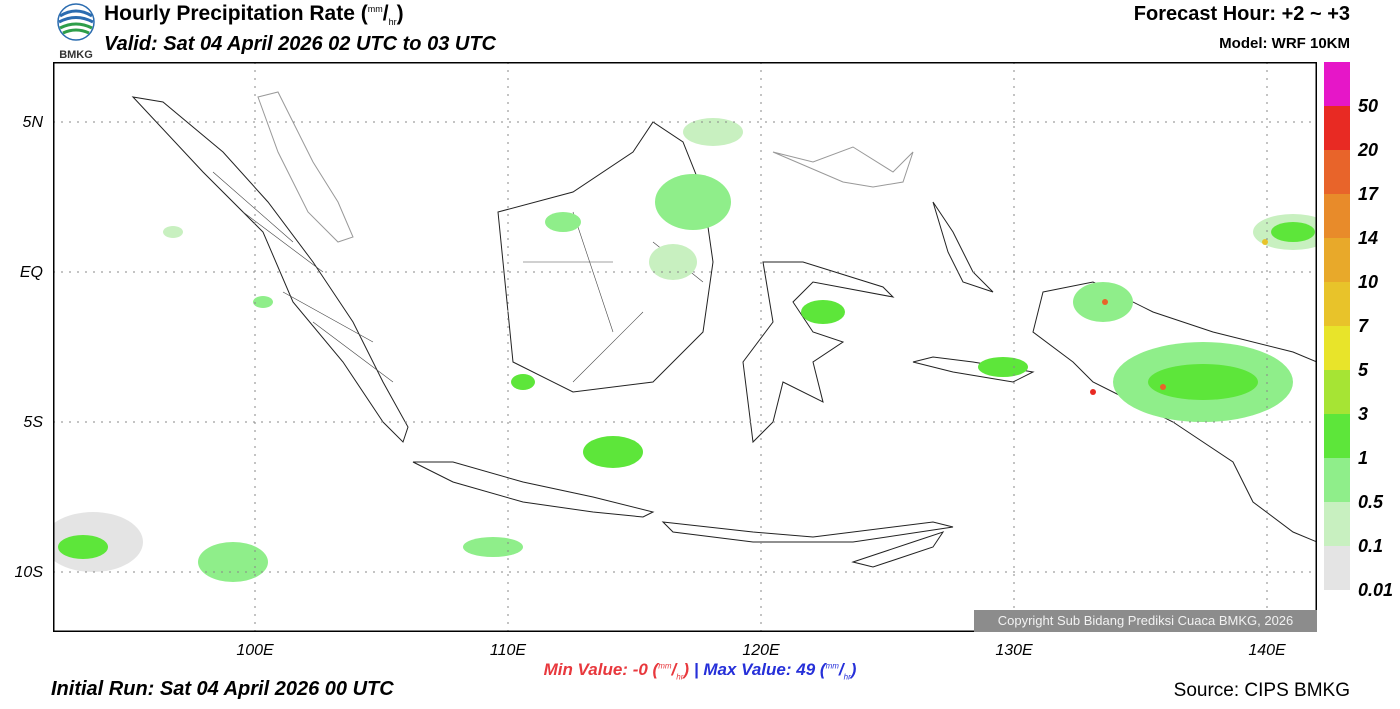  What do you see at coordinates (76, 32) in the screenshot?
I see `bmkg-logo: BMKG` at bounding box center [76, 32].